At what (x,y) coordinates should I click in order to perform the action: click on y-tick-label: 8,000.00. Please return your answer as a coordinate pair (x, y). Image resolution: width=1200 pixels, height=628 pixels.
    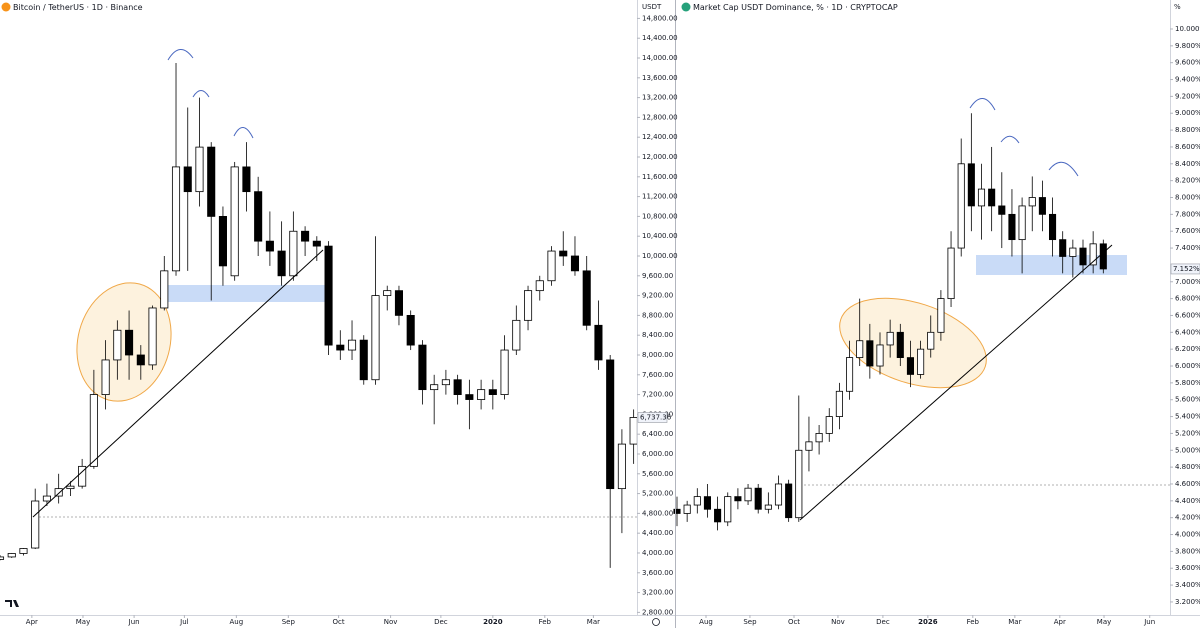
    Looking at the image, I should click on (657, 355).